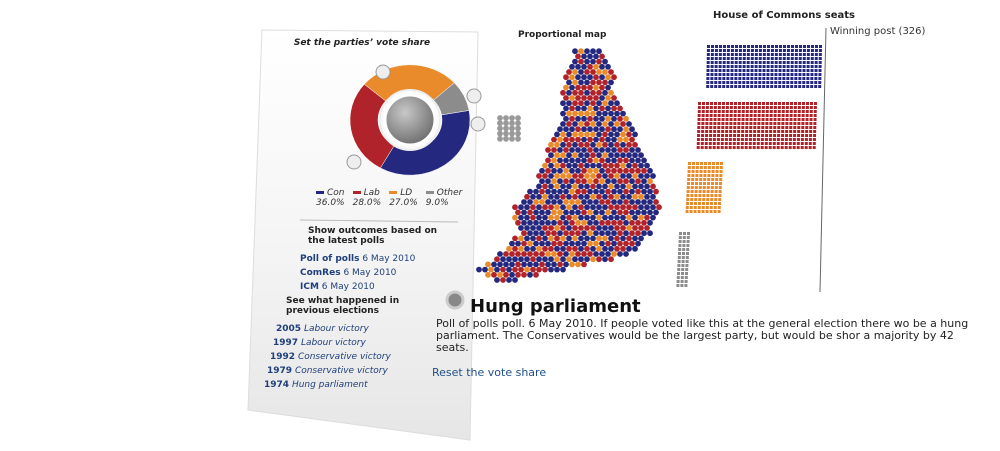 This screenshot has height=451, width=1000. Describe the element at coordinates (289, 329) in the screenshot. I see `election-year: 2005` at that location.